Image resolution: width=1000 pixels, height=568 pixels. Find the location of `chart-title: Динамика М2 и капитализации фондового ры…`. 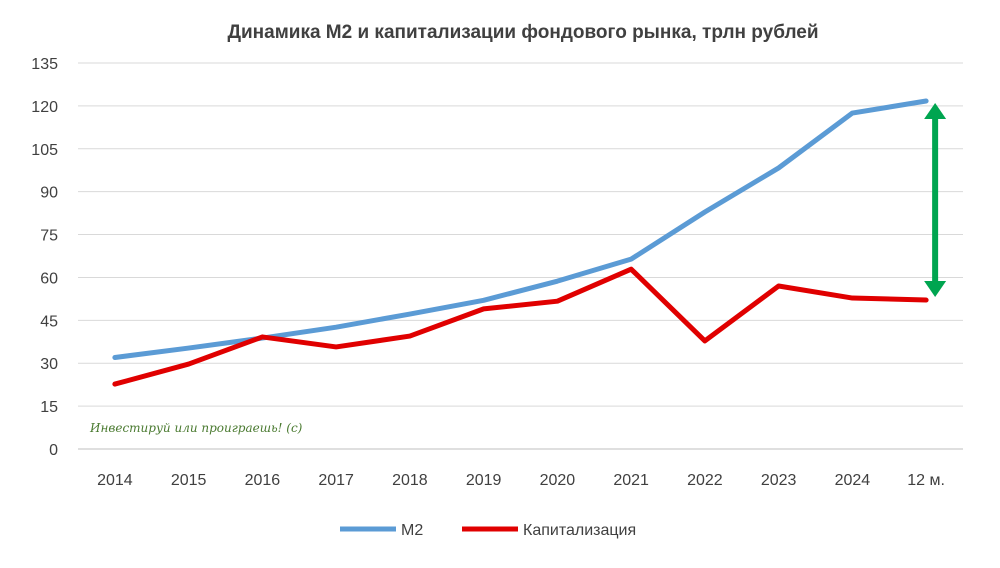

chart-title: Динамика М2 и капитализации фондового ры… is located at coordinates (522, 32).